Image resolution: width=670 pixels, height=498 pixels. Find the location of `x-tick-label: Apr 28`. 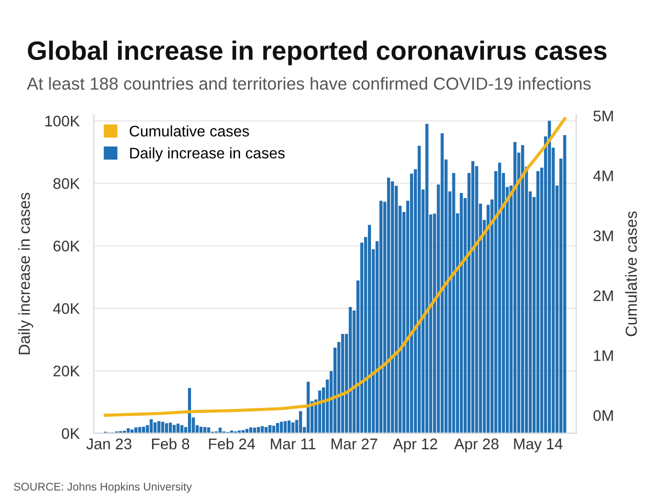

x-tick-label: Apr 28 is located at coordinates (476, 445).